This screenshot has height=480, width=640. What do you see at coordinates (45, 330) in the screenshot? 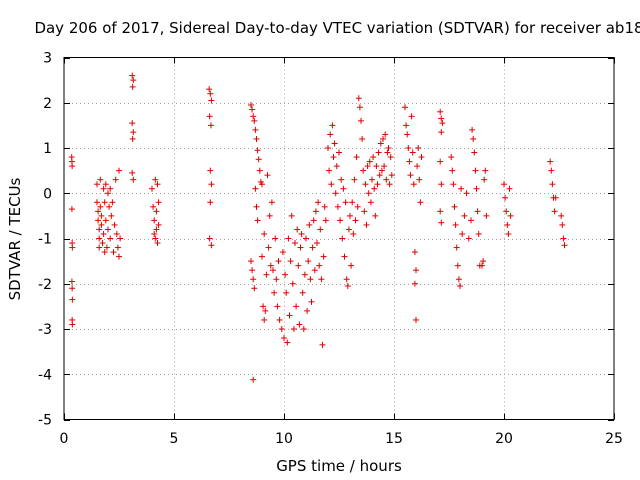
I see `y-tick-label: -3` at bounding box center [45, 330].